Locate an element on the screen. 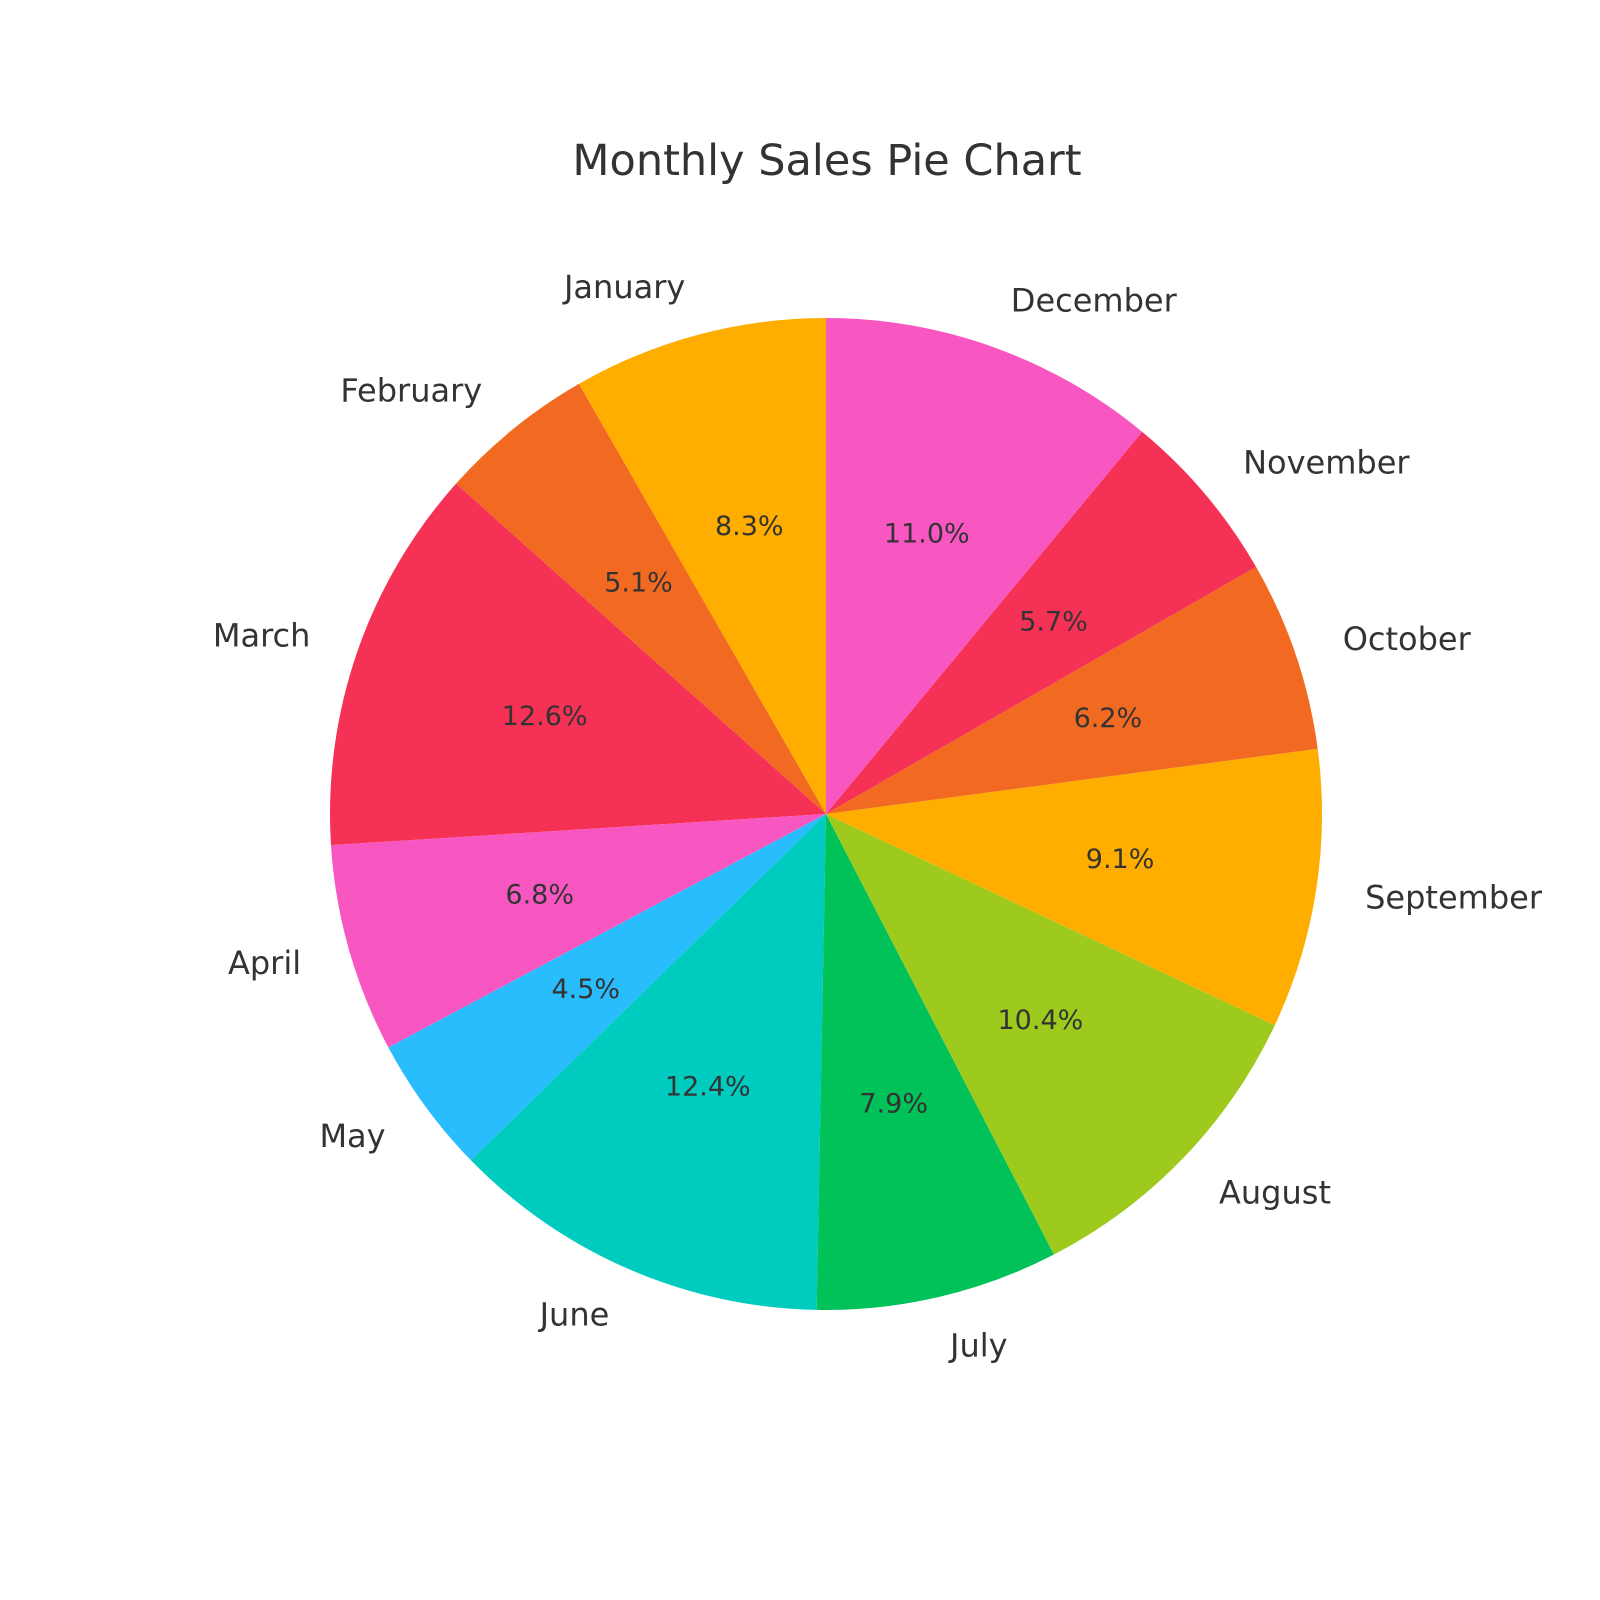 The image size is (1600, 1600). slice-label-august: August is located at coordinates (1275, 1193).